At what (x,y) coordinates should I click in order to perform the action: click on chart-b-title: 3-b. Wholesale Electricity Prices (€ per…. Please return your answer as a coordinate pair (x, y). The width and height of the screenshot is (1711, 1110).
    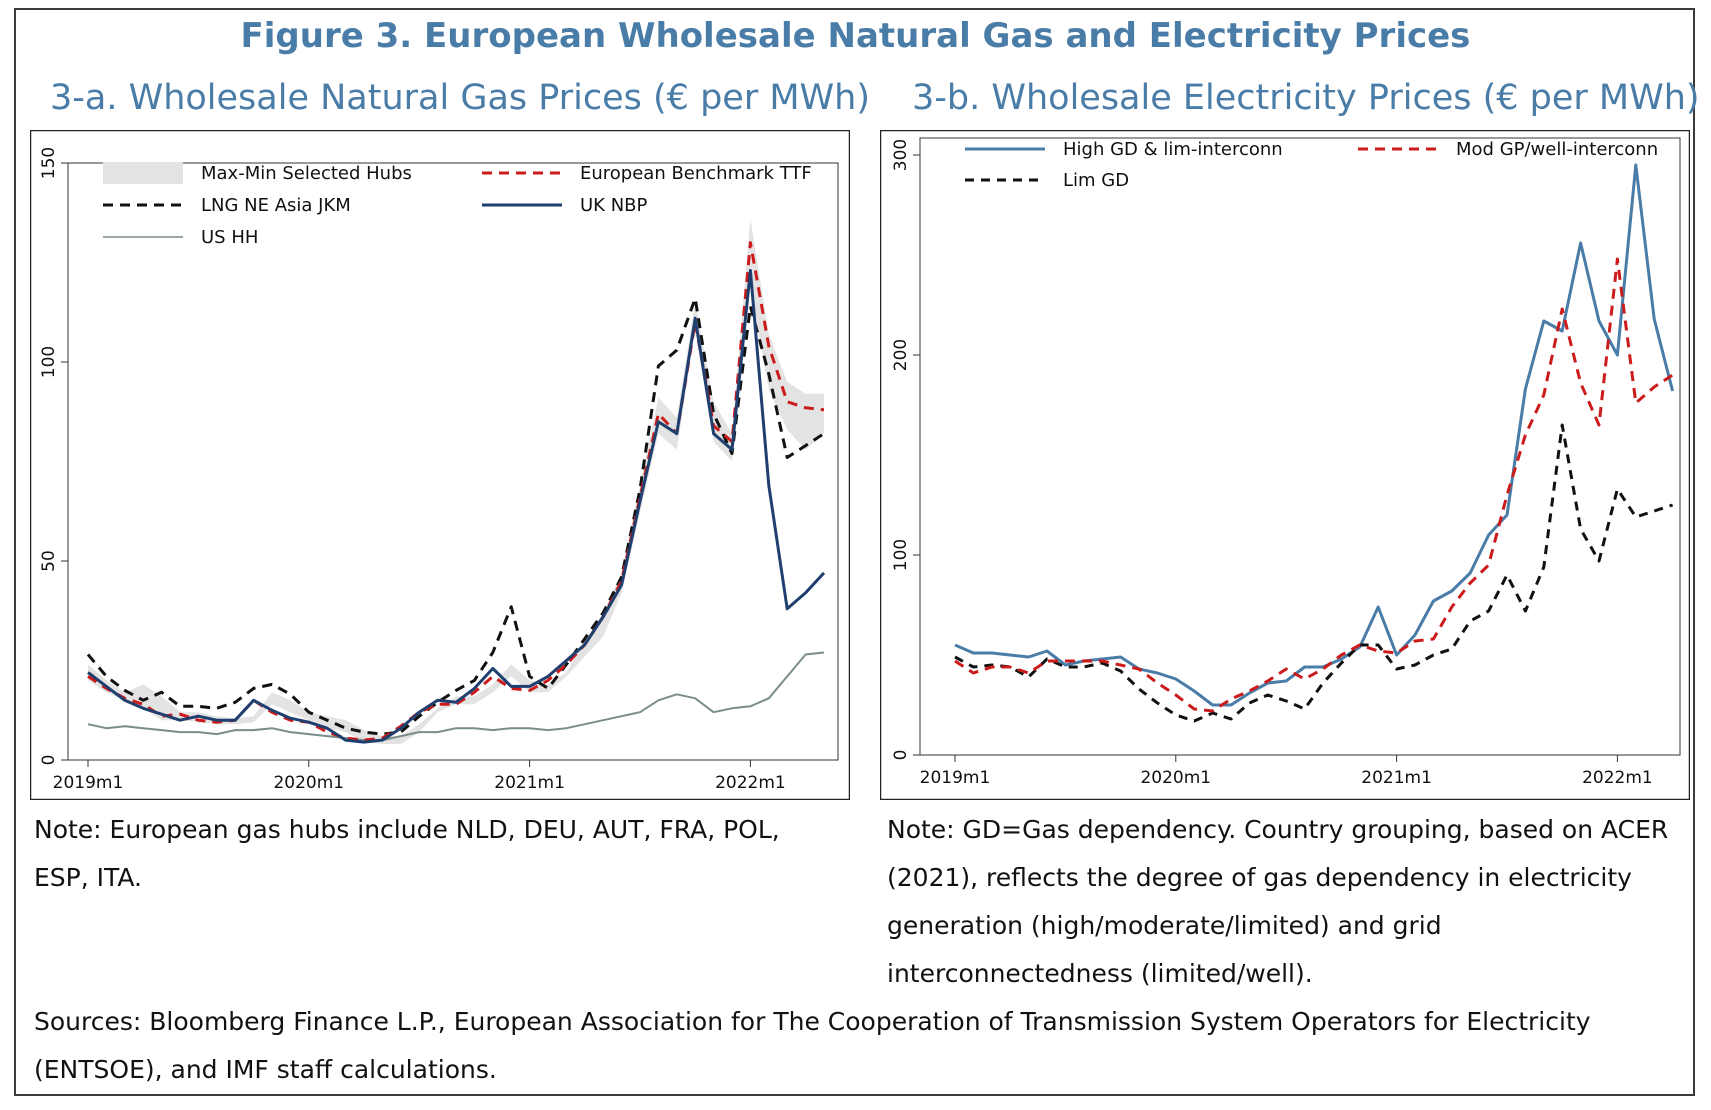
    Looking at the image, I should click on (1306, 98).